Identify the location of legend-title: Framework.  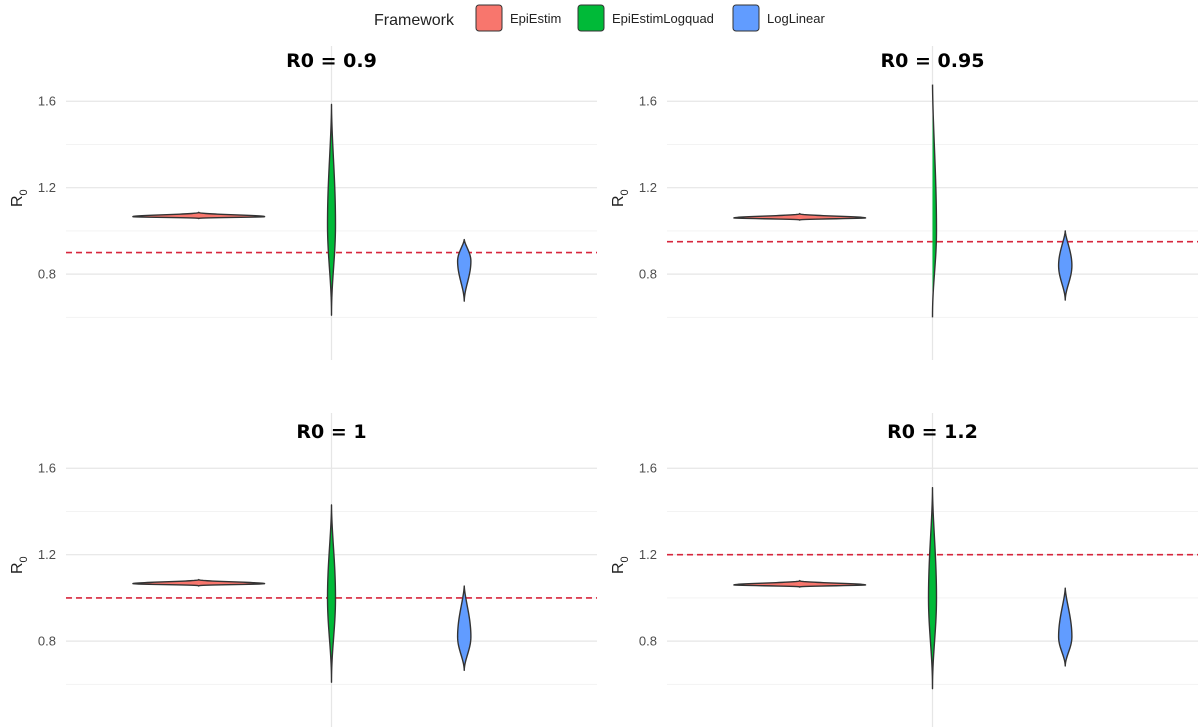
(414, 20).